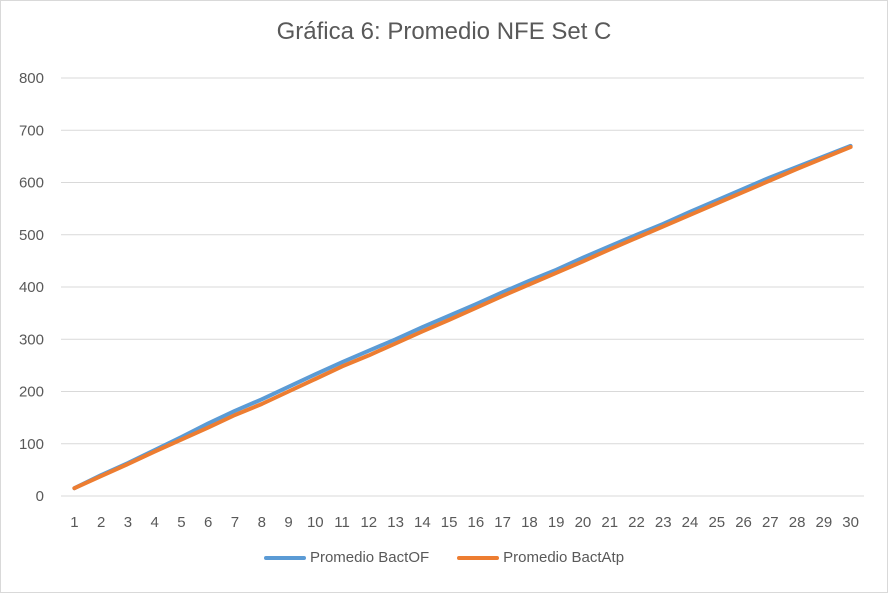 This screenshot has height=593, width=888. I want to click on x-tick-label: 16, so click(476, 522).